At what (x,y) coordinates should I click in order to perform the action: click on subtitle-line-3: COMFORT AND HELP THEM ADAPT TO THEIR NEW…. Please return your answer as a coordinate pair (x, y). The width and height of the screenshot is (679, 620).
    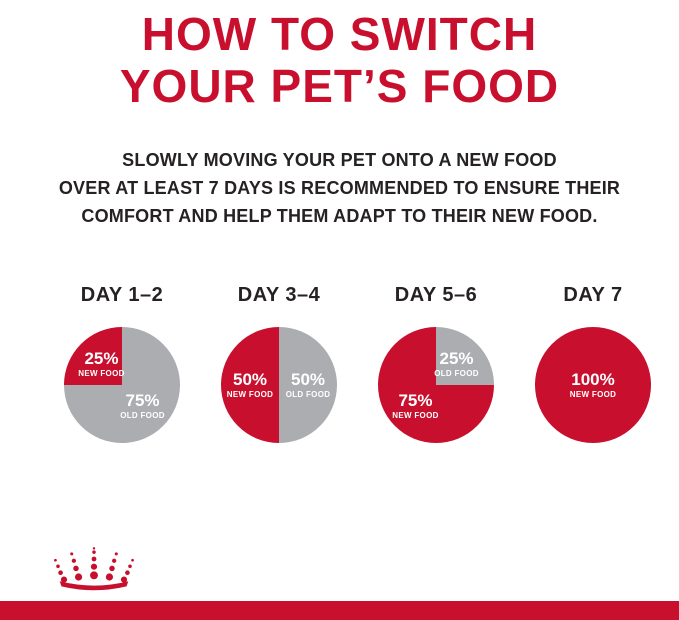
    Looking at the image, I should click on (339, 216).